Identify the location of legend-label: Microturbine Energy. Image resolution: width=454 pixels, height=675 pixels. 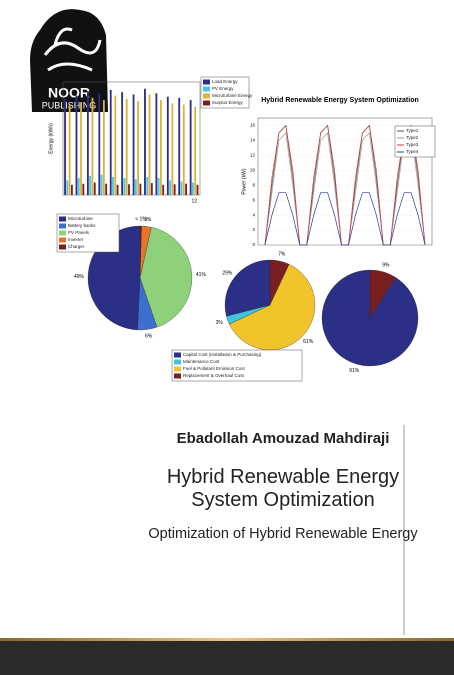
(232, 95).